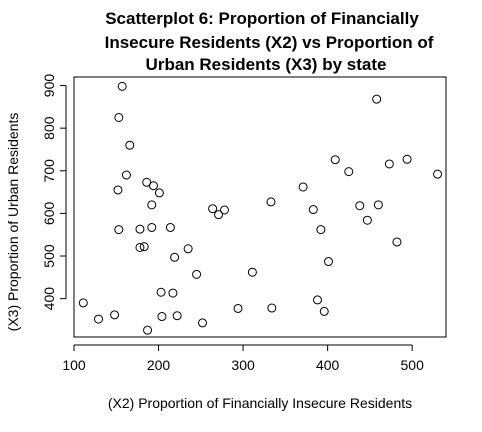 This screenshot has height=432, width=482. Describe the element at coordinates (49, 256) in the screenshot. I see `y-tick-label: 500` at that location.